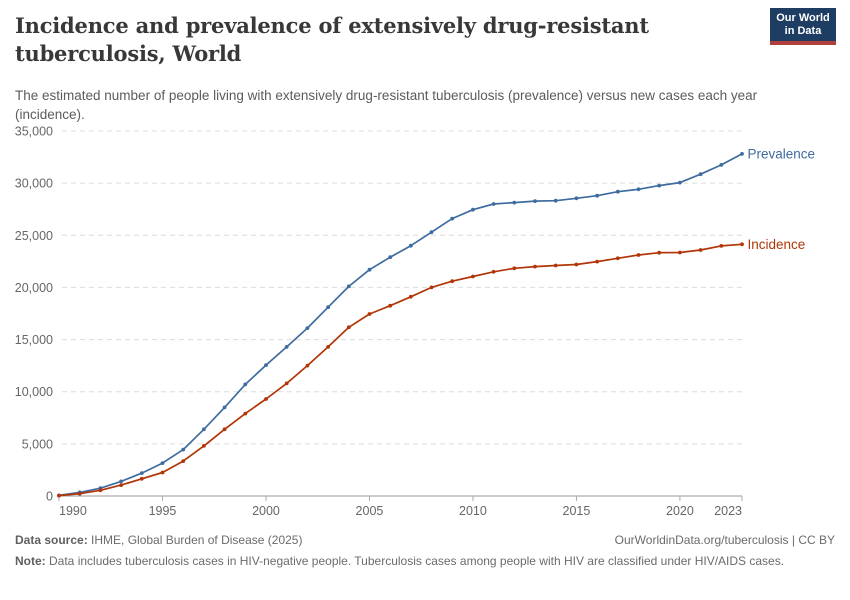 The height and width of the screenshot is (600, 850). I want to click on series-label-incidence: Incidence, so click(777, 244).